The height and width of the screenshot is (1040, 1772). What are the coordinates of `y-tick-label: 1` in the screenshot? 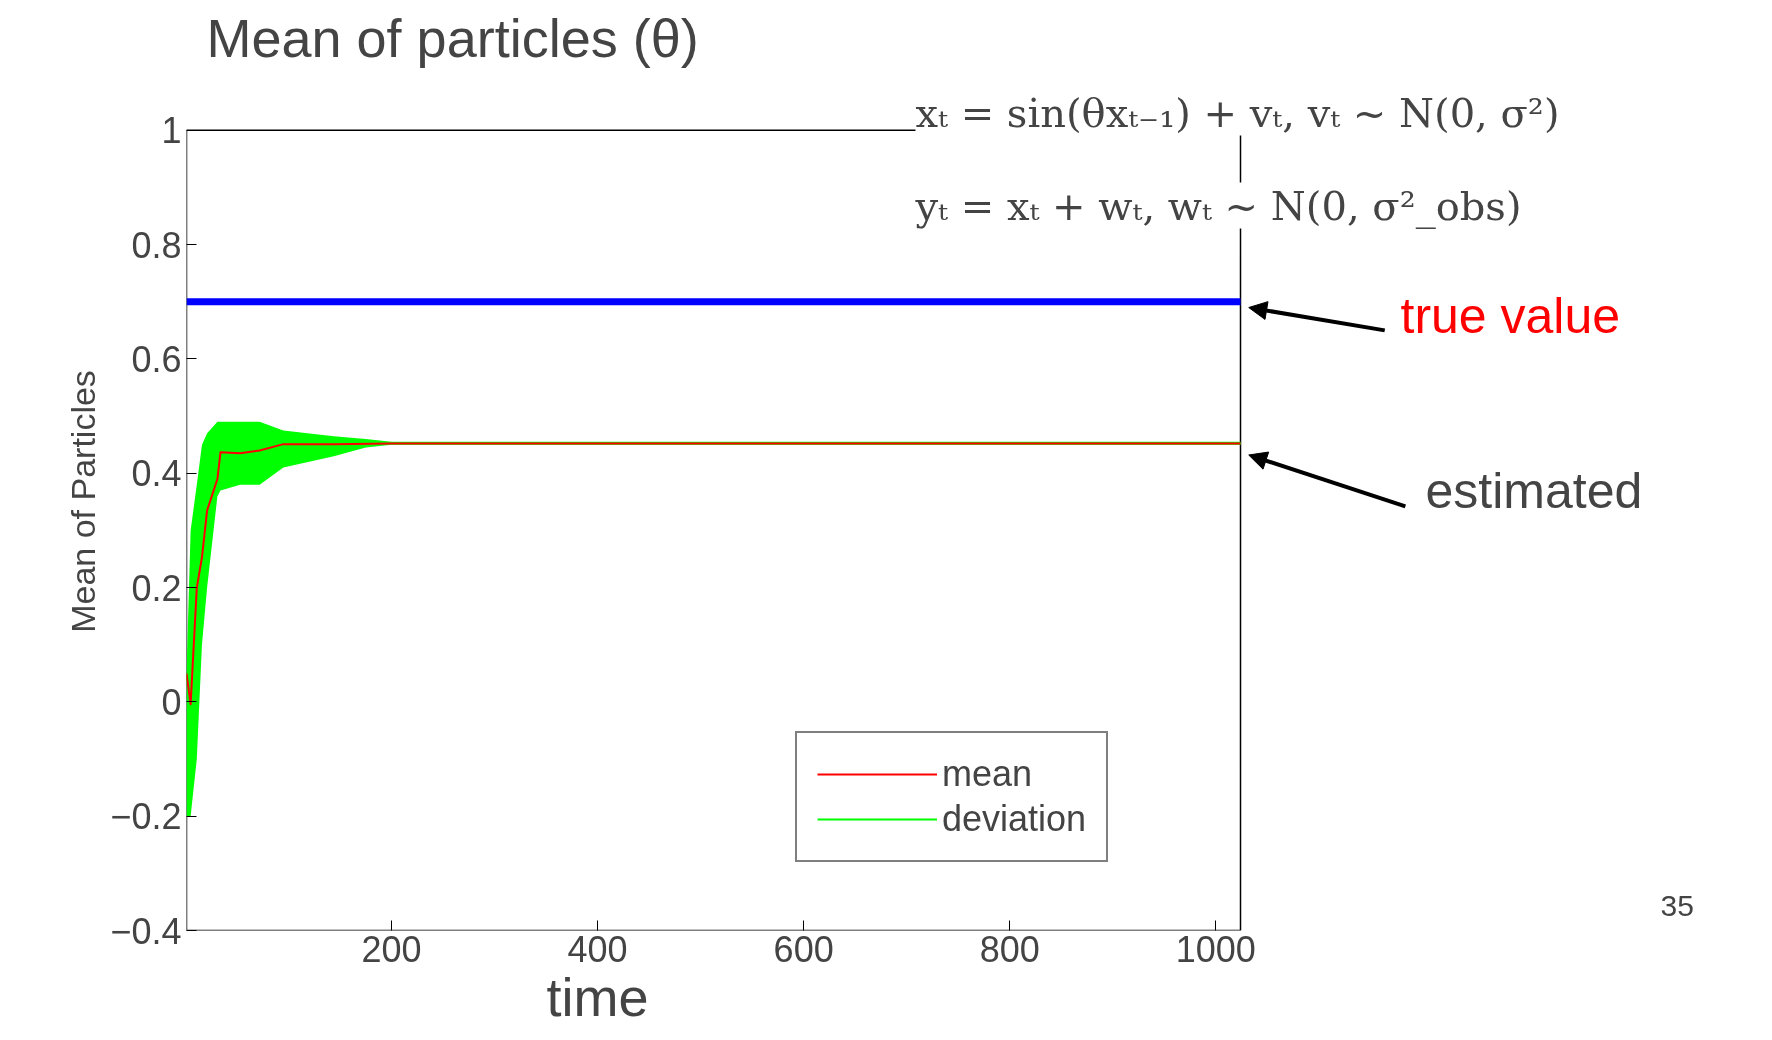 It's located at (171, 131).